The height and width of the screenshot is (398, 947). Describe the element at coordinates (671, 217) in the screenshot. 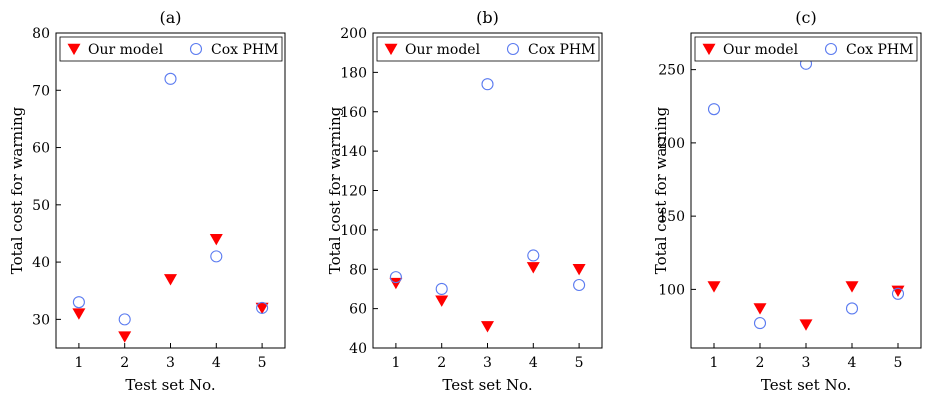

I see `y-tick-label: 150` at that location.